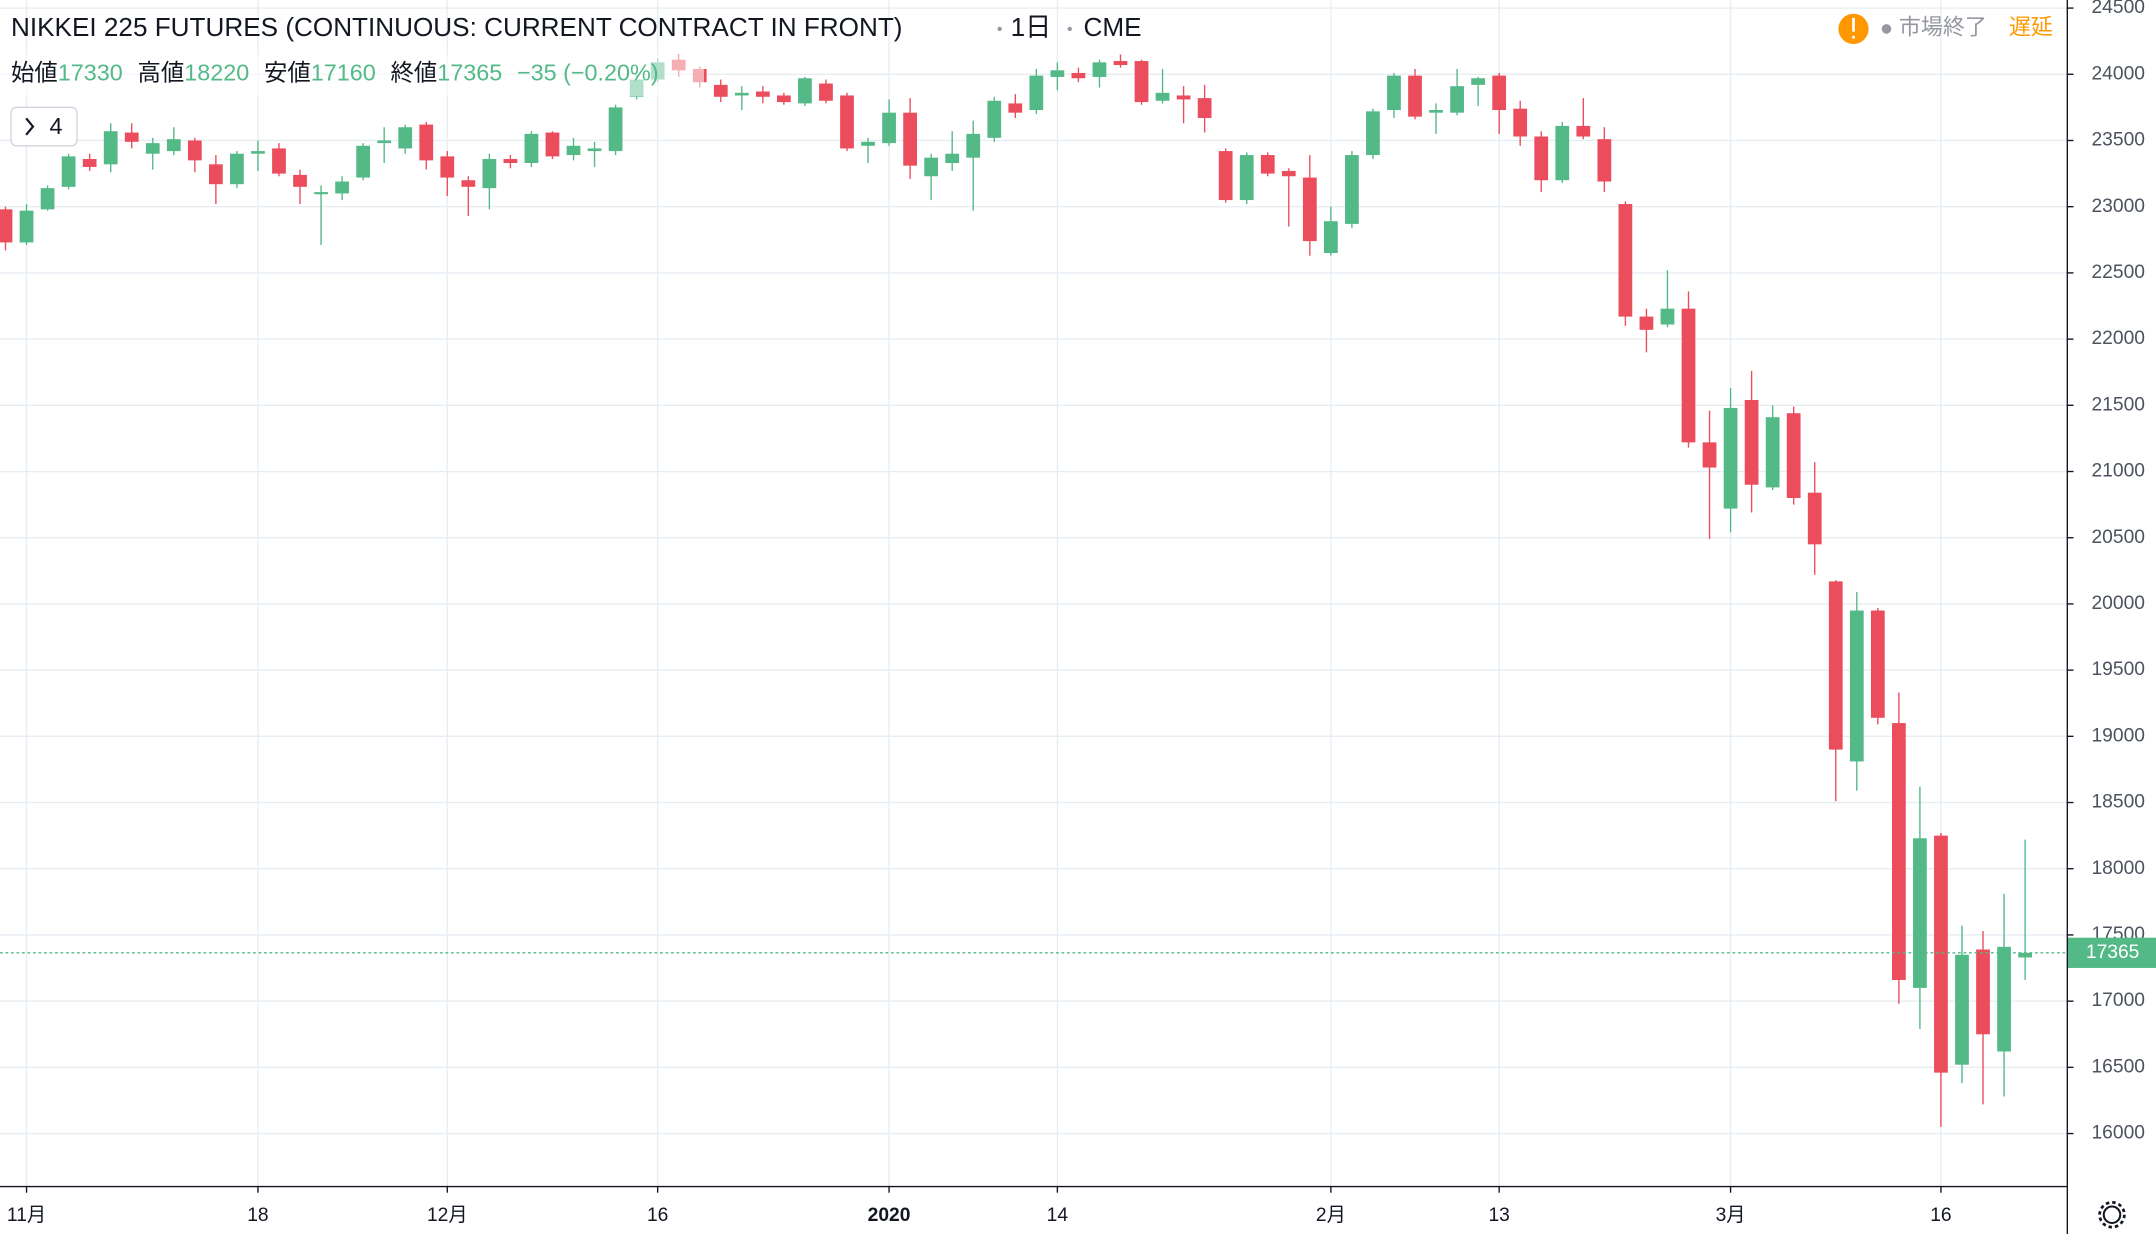 The height and width of the screenshot is (1234, 2156). I want to click on y-tick-label: 20500, so click(2118, 537).